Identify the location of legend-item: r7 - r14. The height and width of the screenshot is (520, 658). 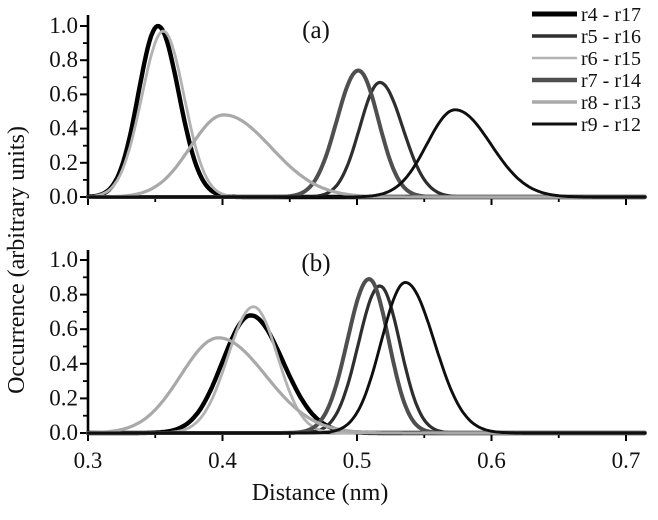
(586, 81).